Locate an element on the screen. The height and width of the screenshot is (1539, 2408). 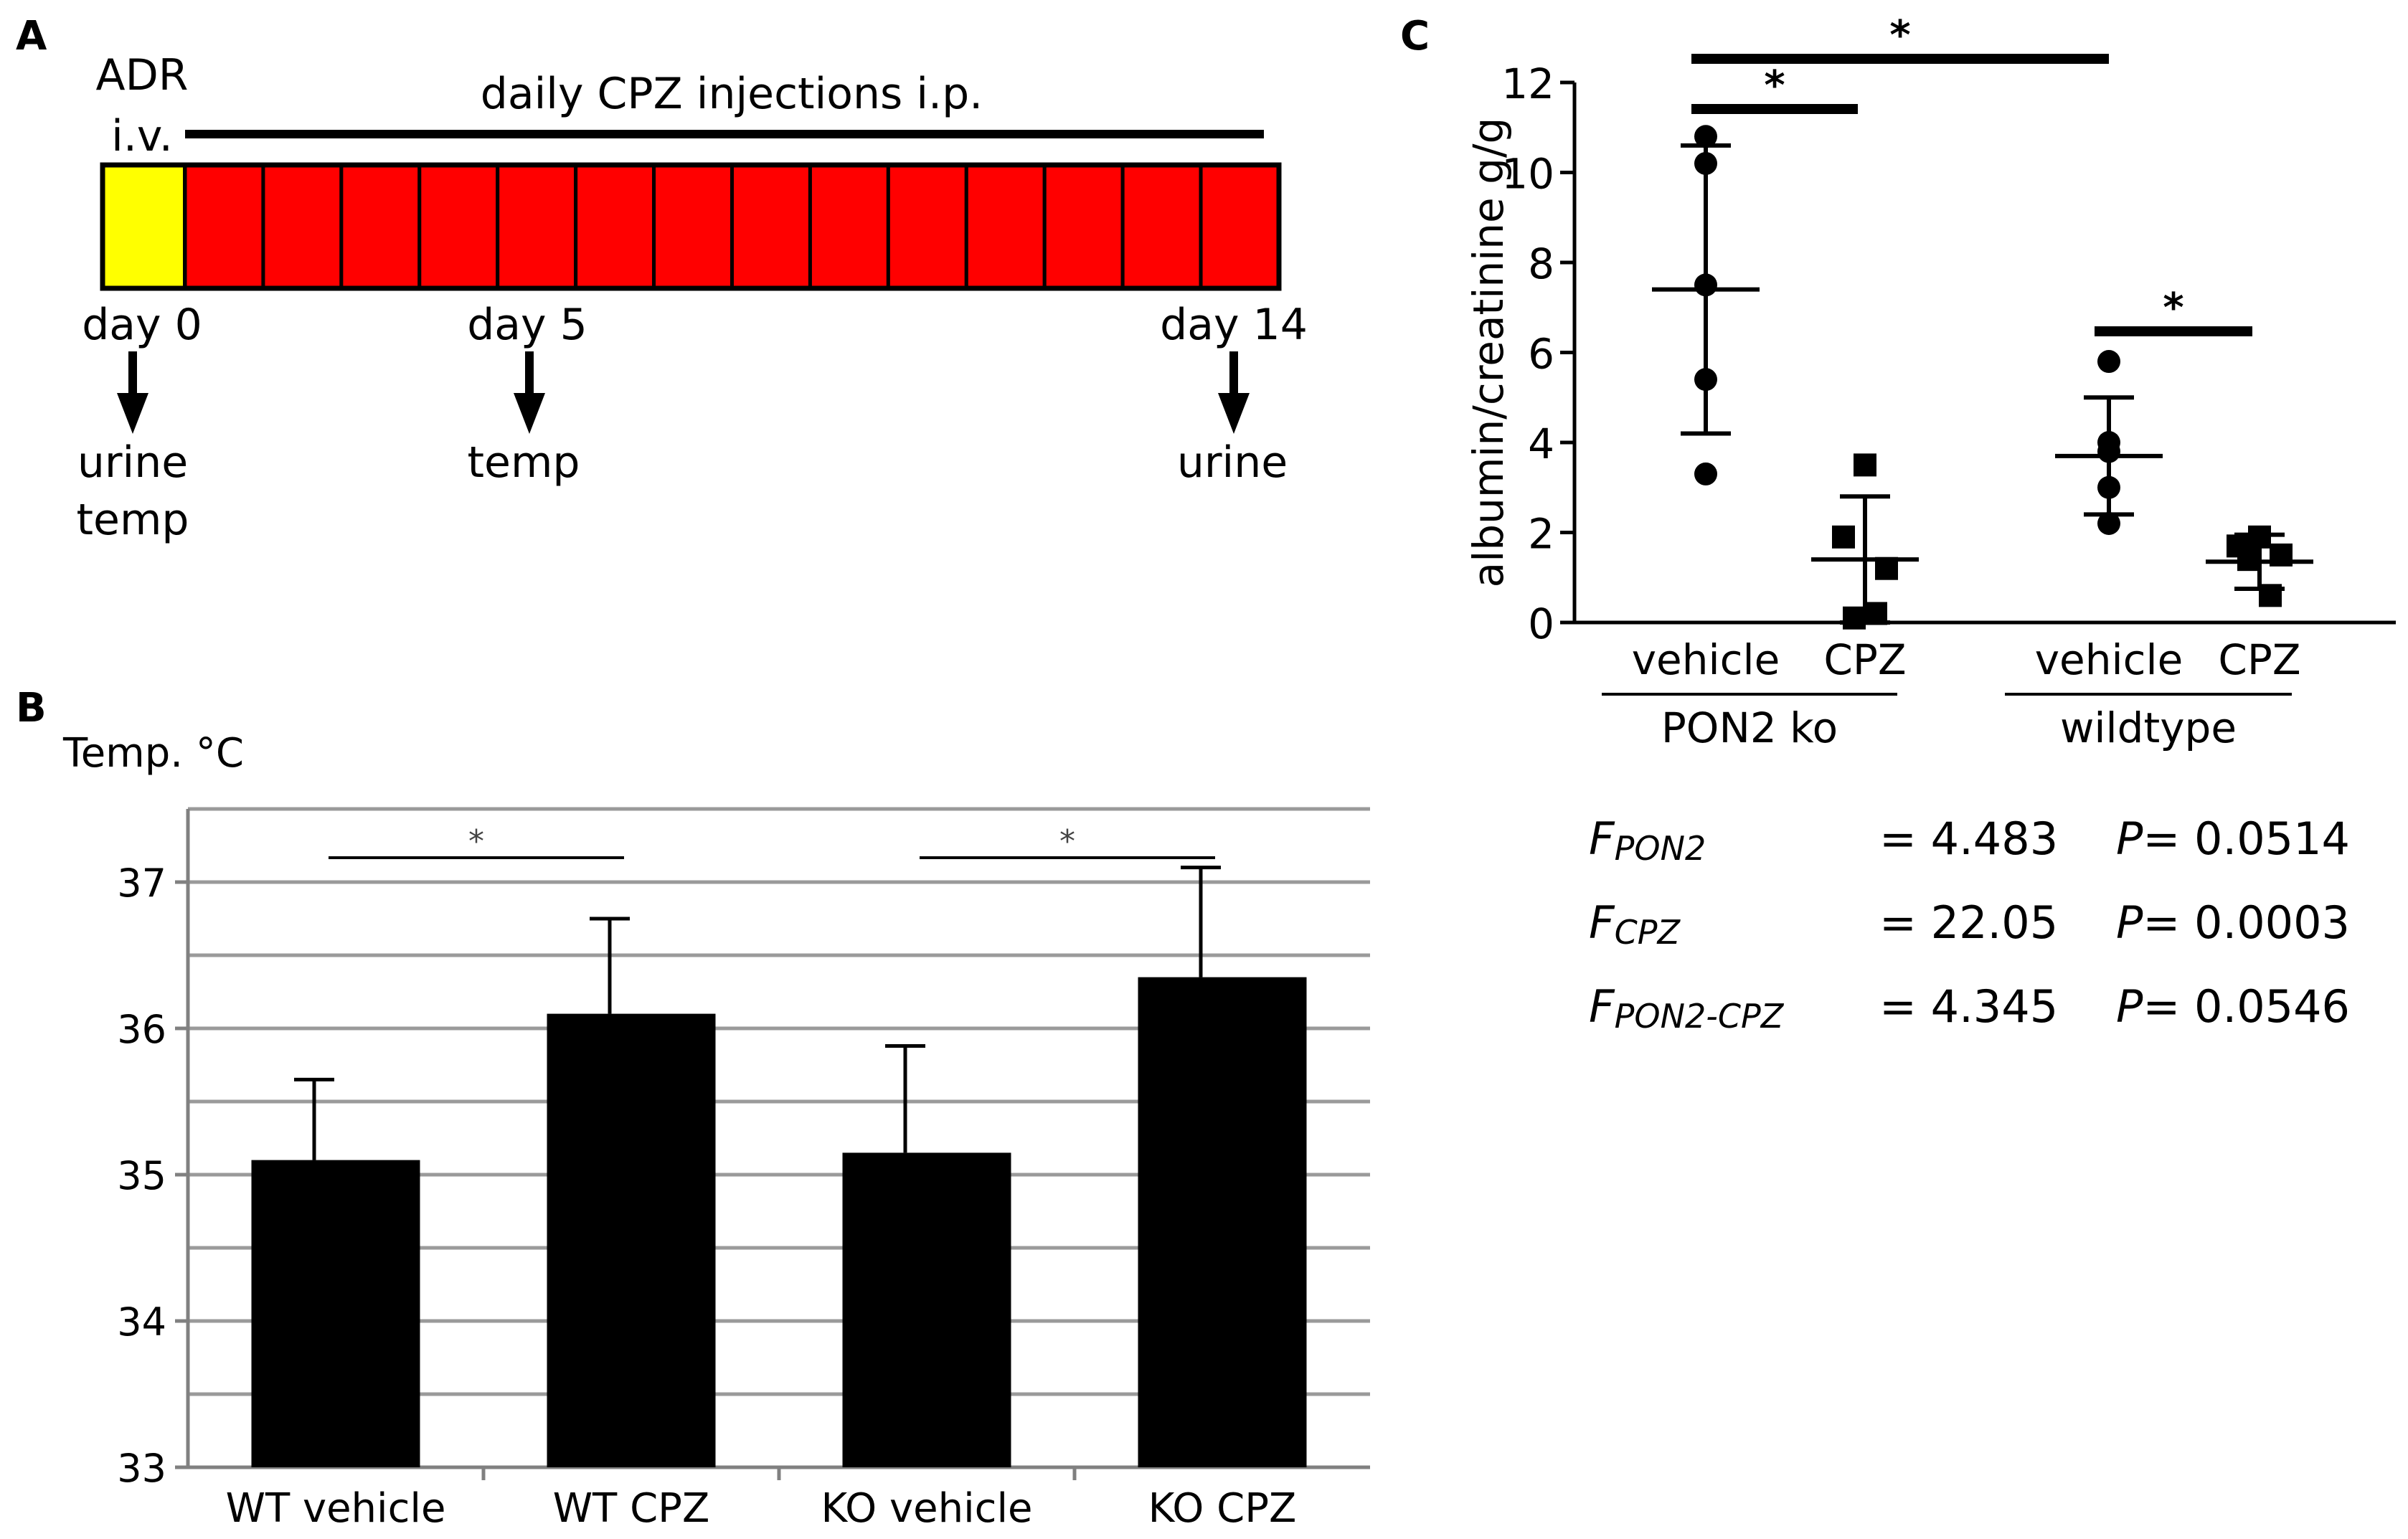
y-tick-label: 34 is located at coordinates (141, 1322).